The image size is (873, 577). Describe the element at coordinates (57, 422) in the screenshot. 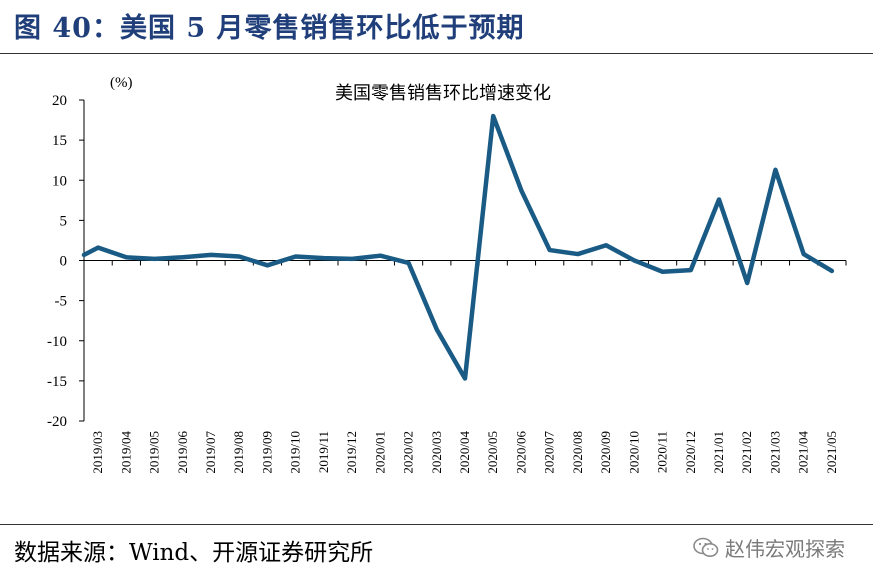

I see `y-tick-label: -20` at that location.